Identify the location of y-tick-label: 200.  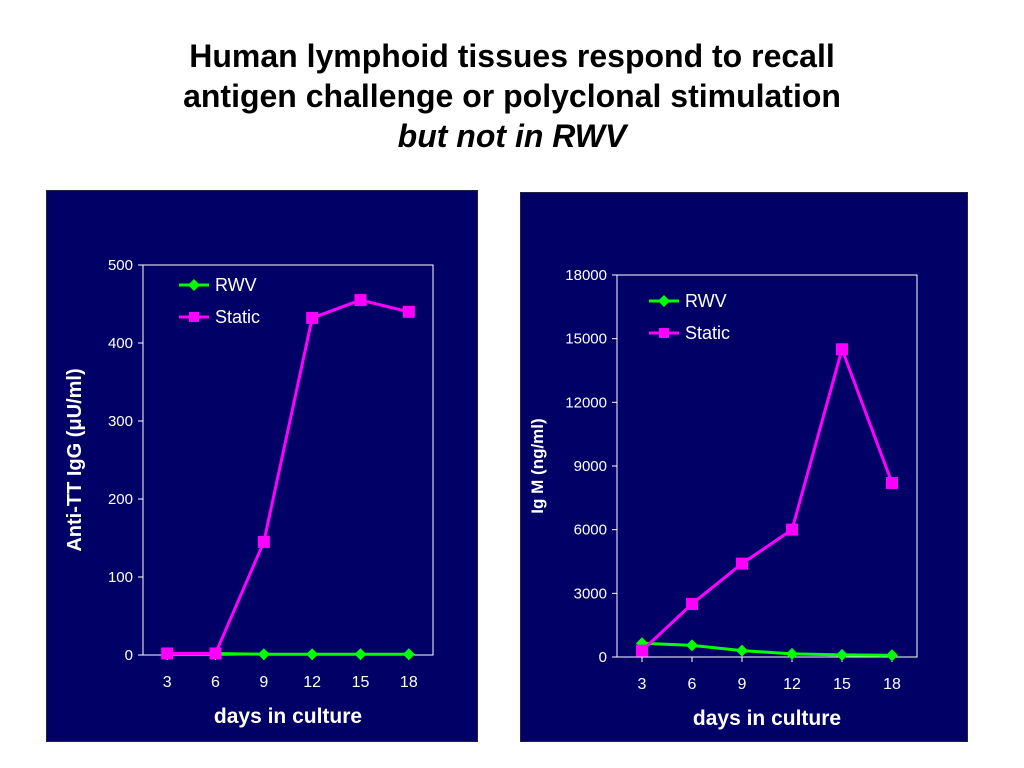
(120, 499).